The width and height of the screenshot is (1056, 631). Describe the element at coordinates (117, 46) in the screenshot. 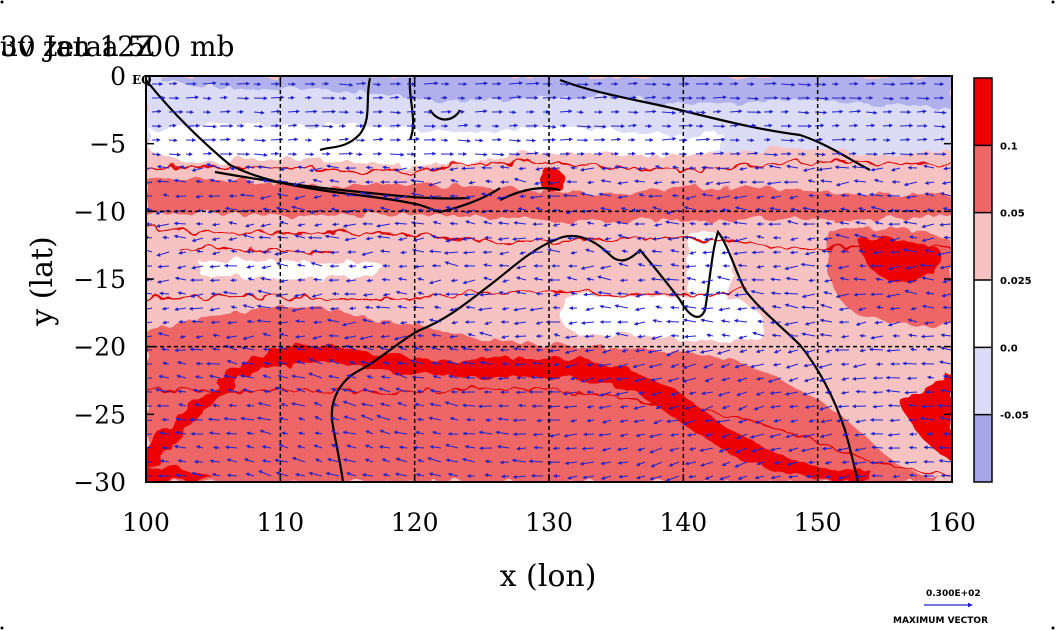

I see `chart-title-left: uv zetaa 500 mb` at that location.